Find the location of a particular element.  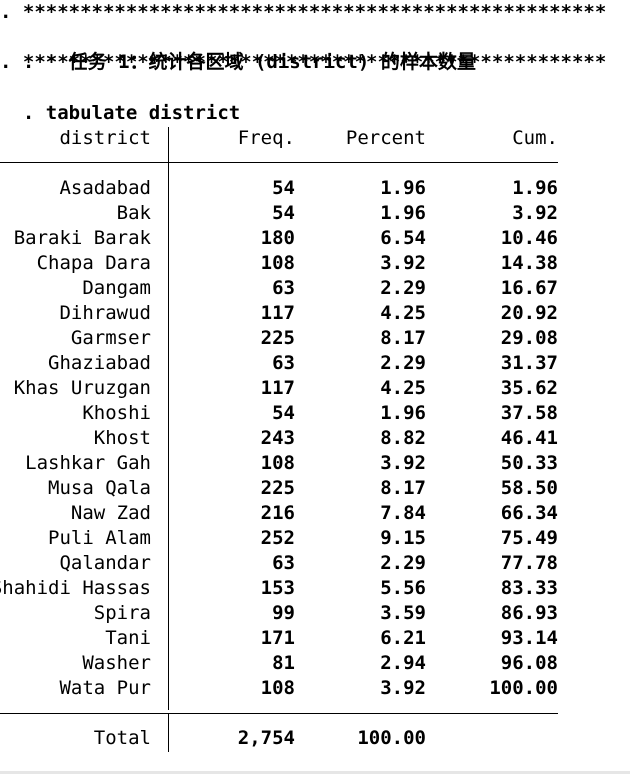

row-cum: 93.14 is located at coordinates (529, 638).